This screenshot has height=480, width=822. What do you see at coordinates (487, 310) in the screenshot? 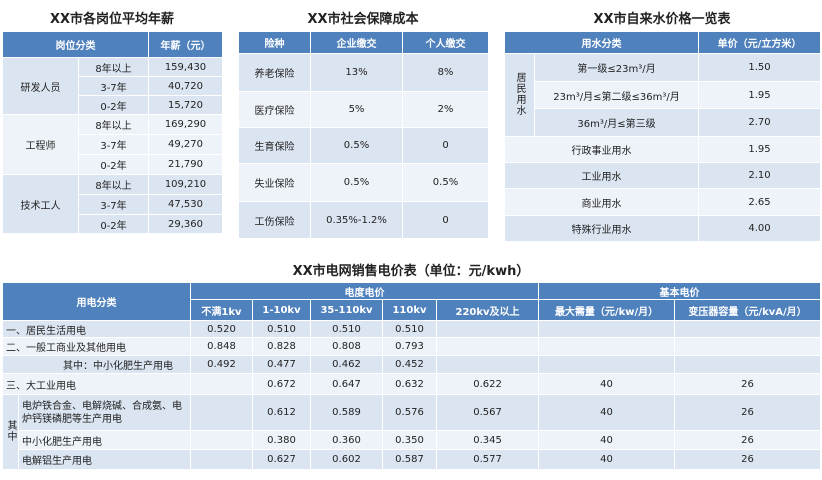
I see `power-subheader: 220kv及以上` at bounding box center [487, 310].